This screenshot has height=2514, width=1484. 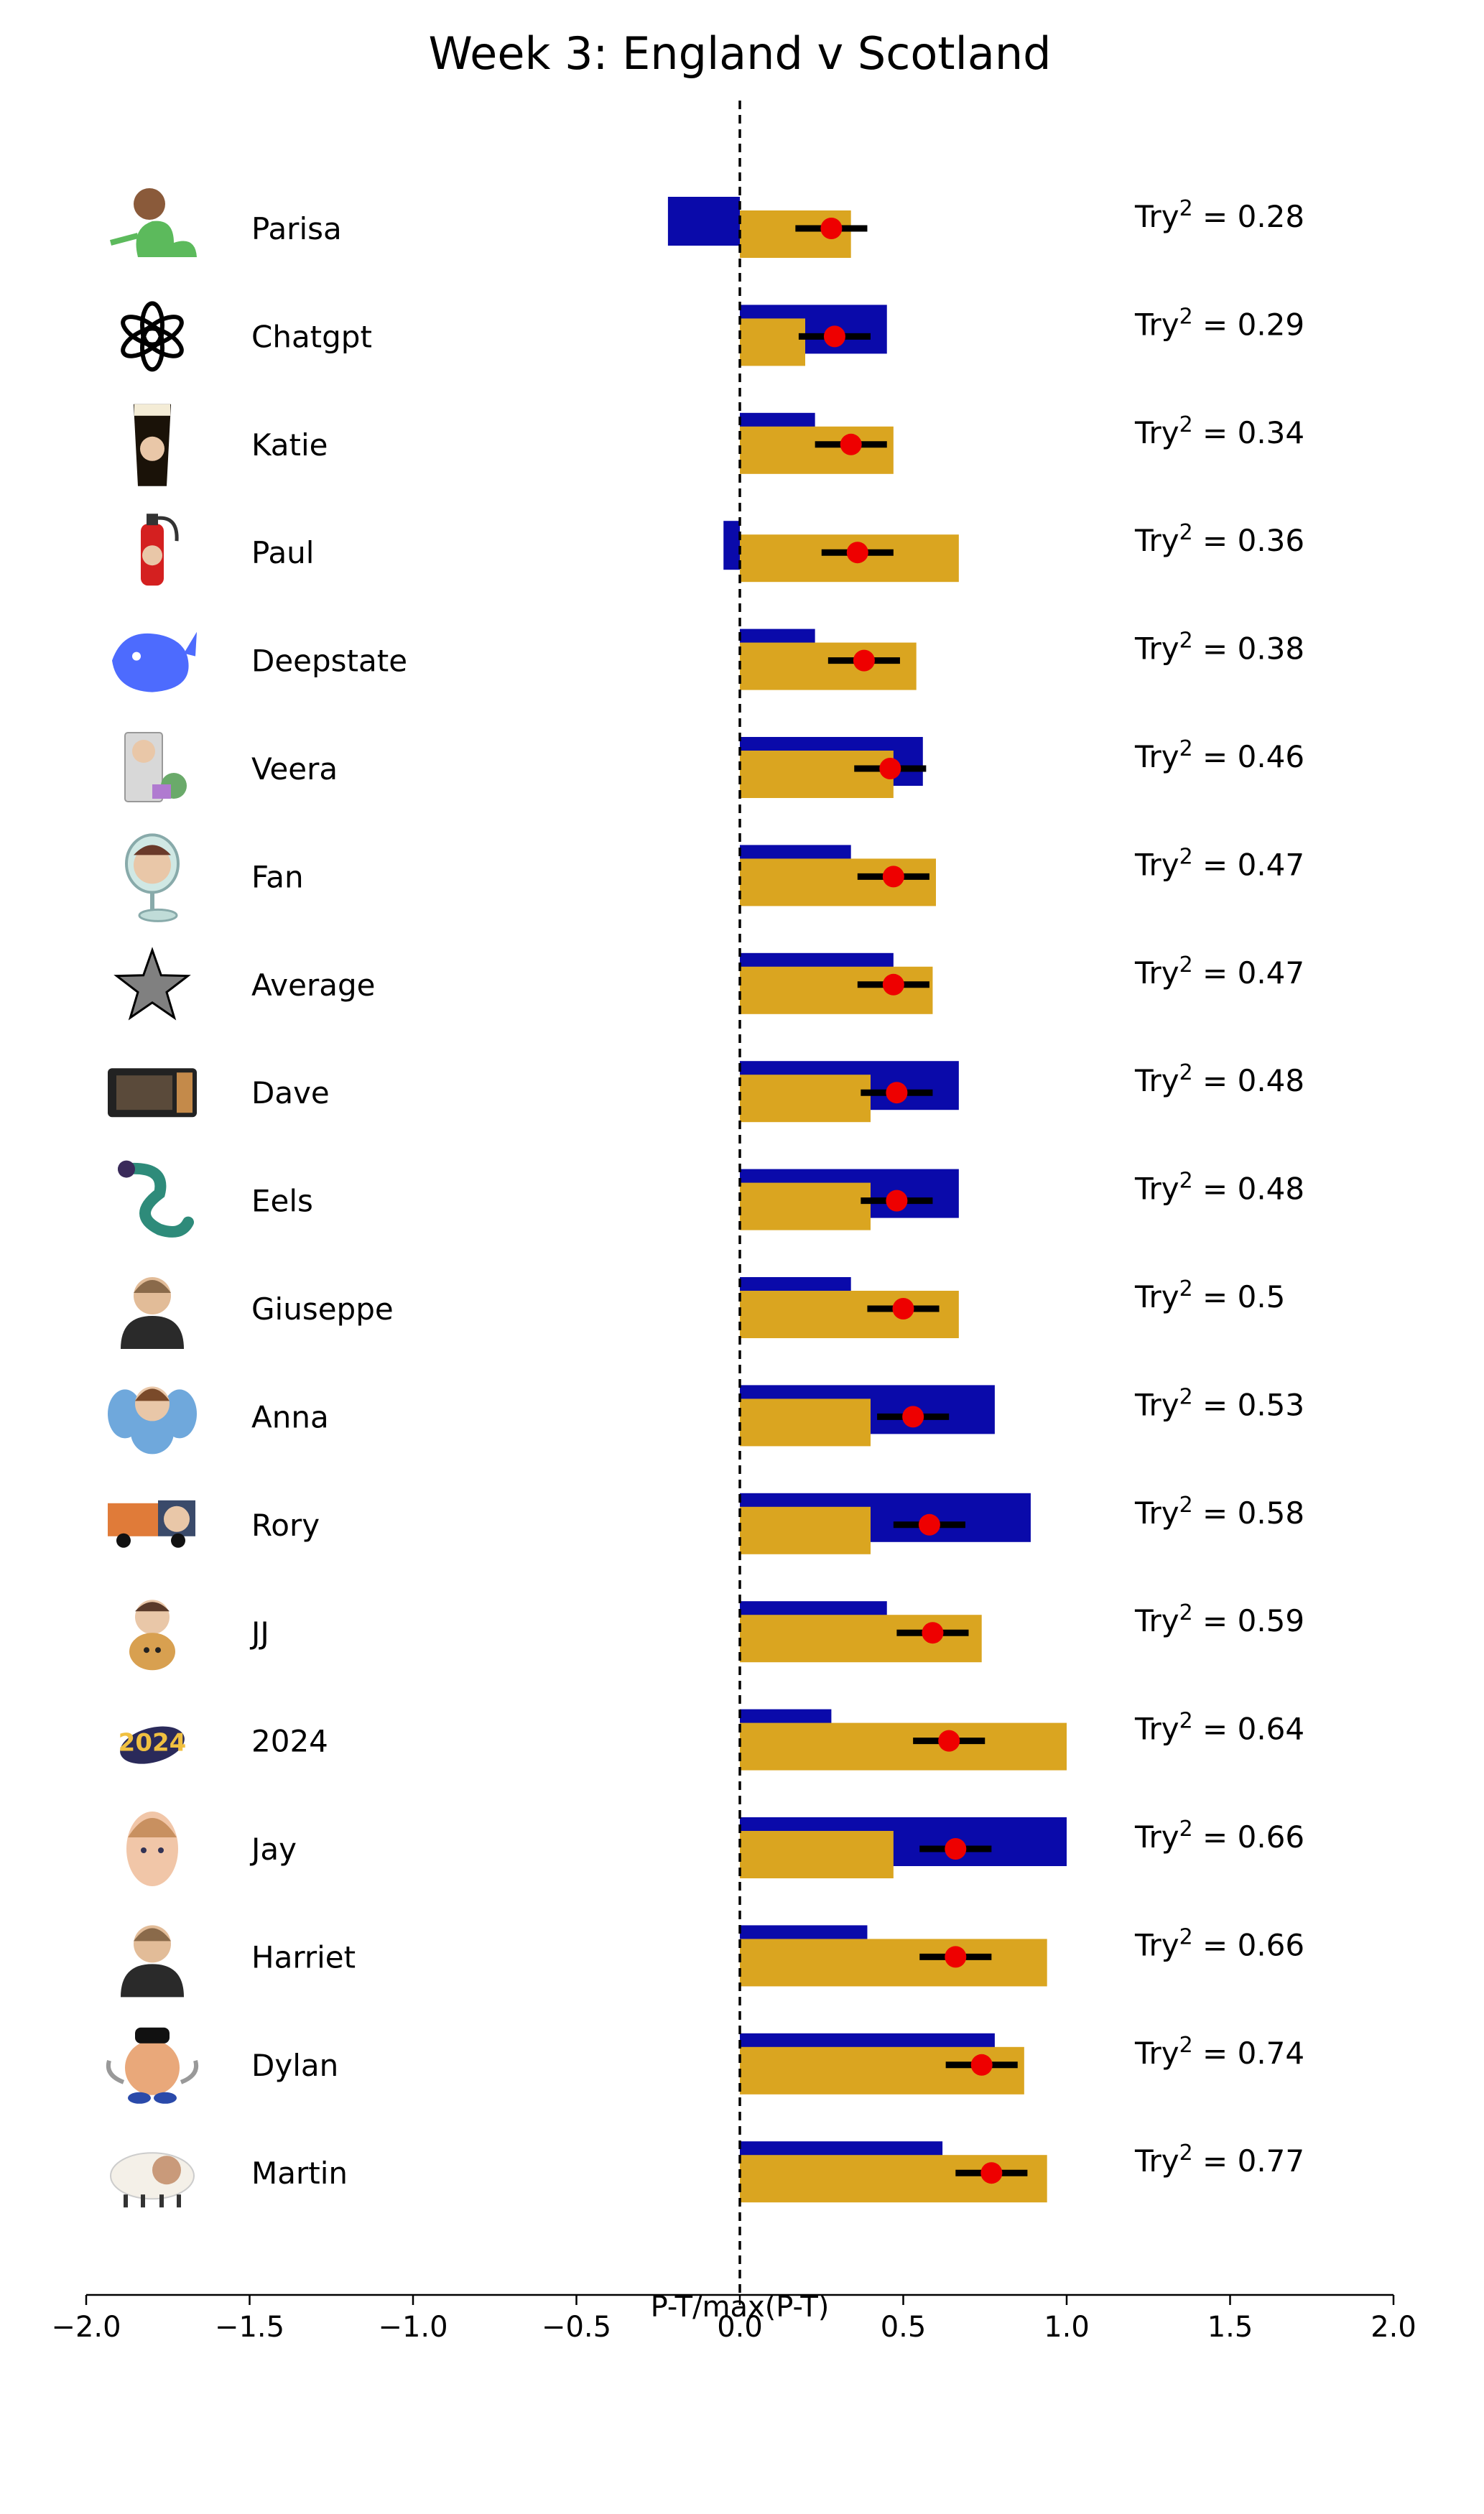 What do you see at coordinates (576, 2327) in the screenshot?
I see `x-tick-label: −0.5` at bounding box center [576, 2327].